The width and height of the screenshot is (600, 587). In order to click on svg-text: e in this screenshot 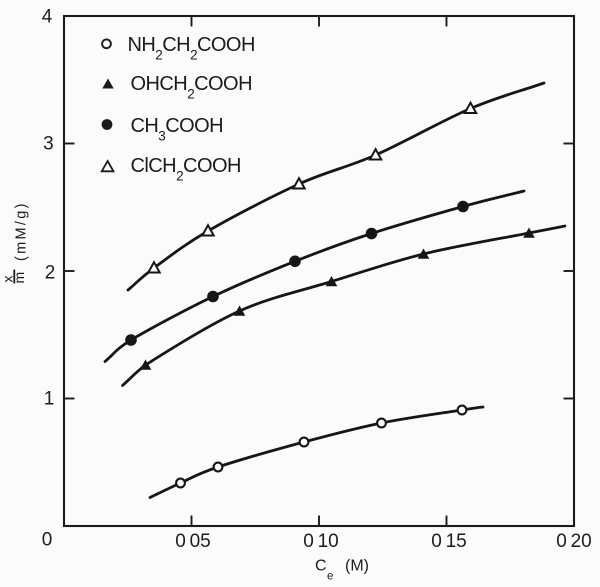, I will do `click(330, 577)`.